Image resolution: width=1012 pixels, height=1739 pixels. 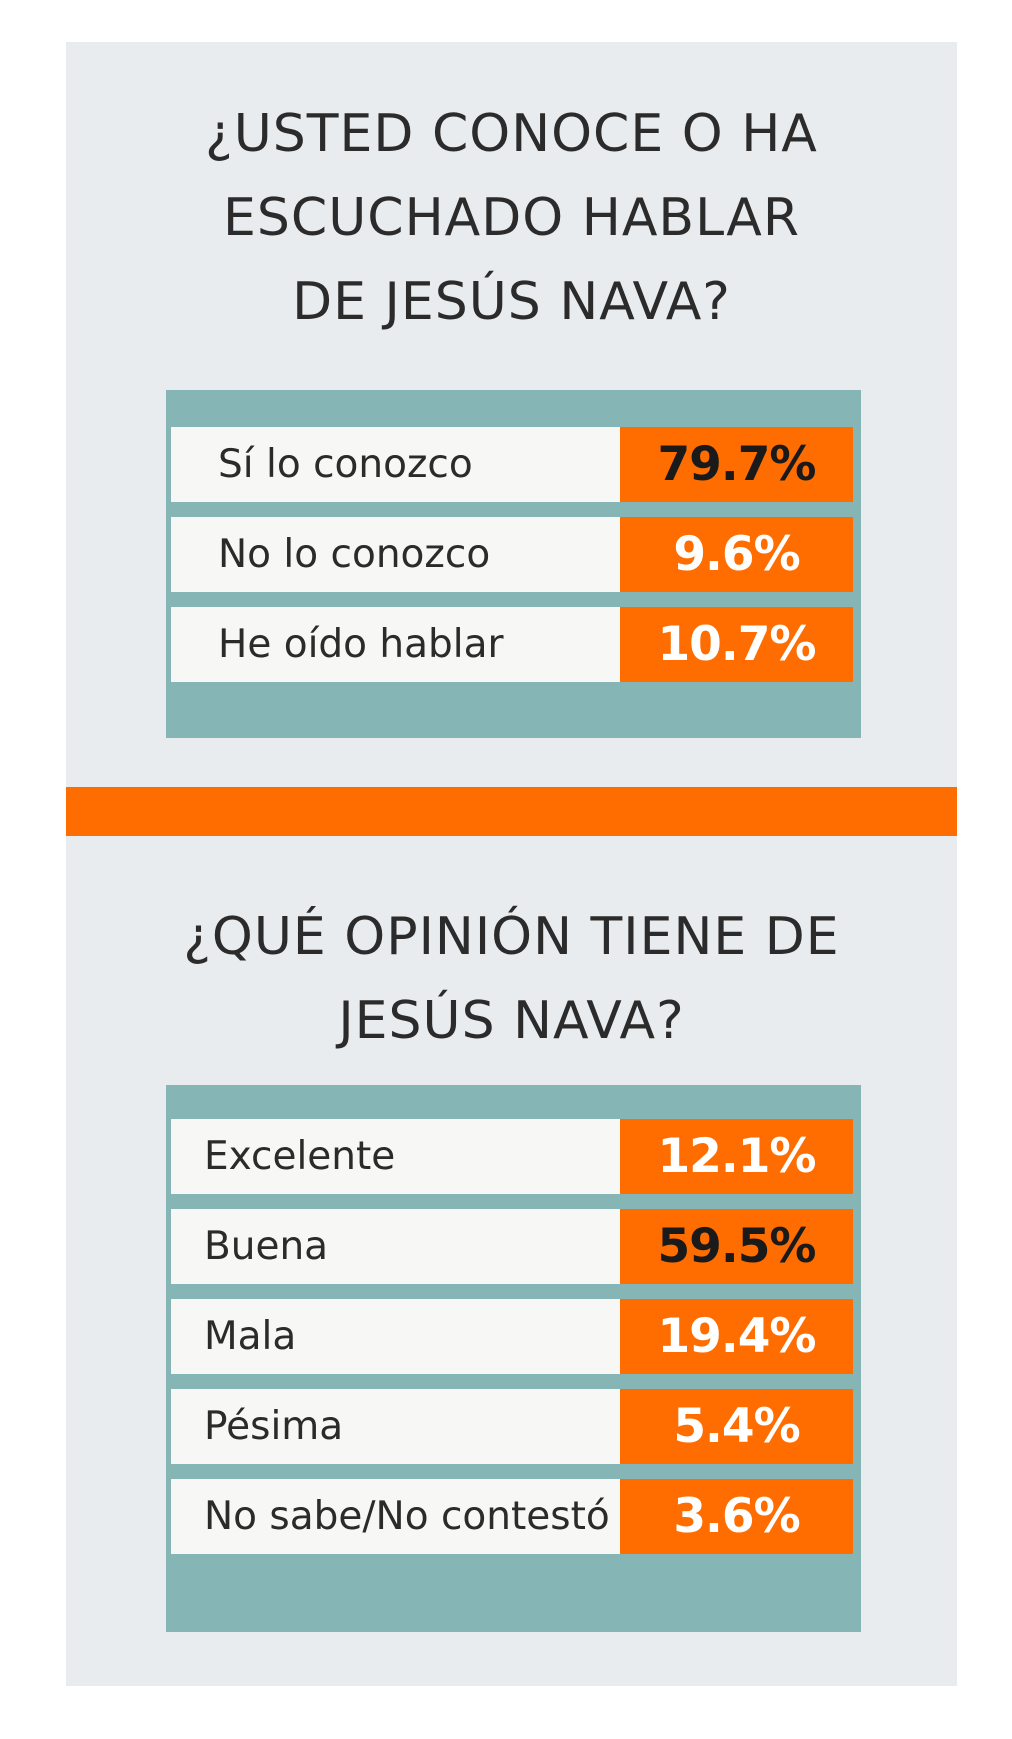 I want to click on result-label: Sí lo conozco, so click(x=395, y=464).